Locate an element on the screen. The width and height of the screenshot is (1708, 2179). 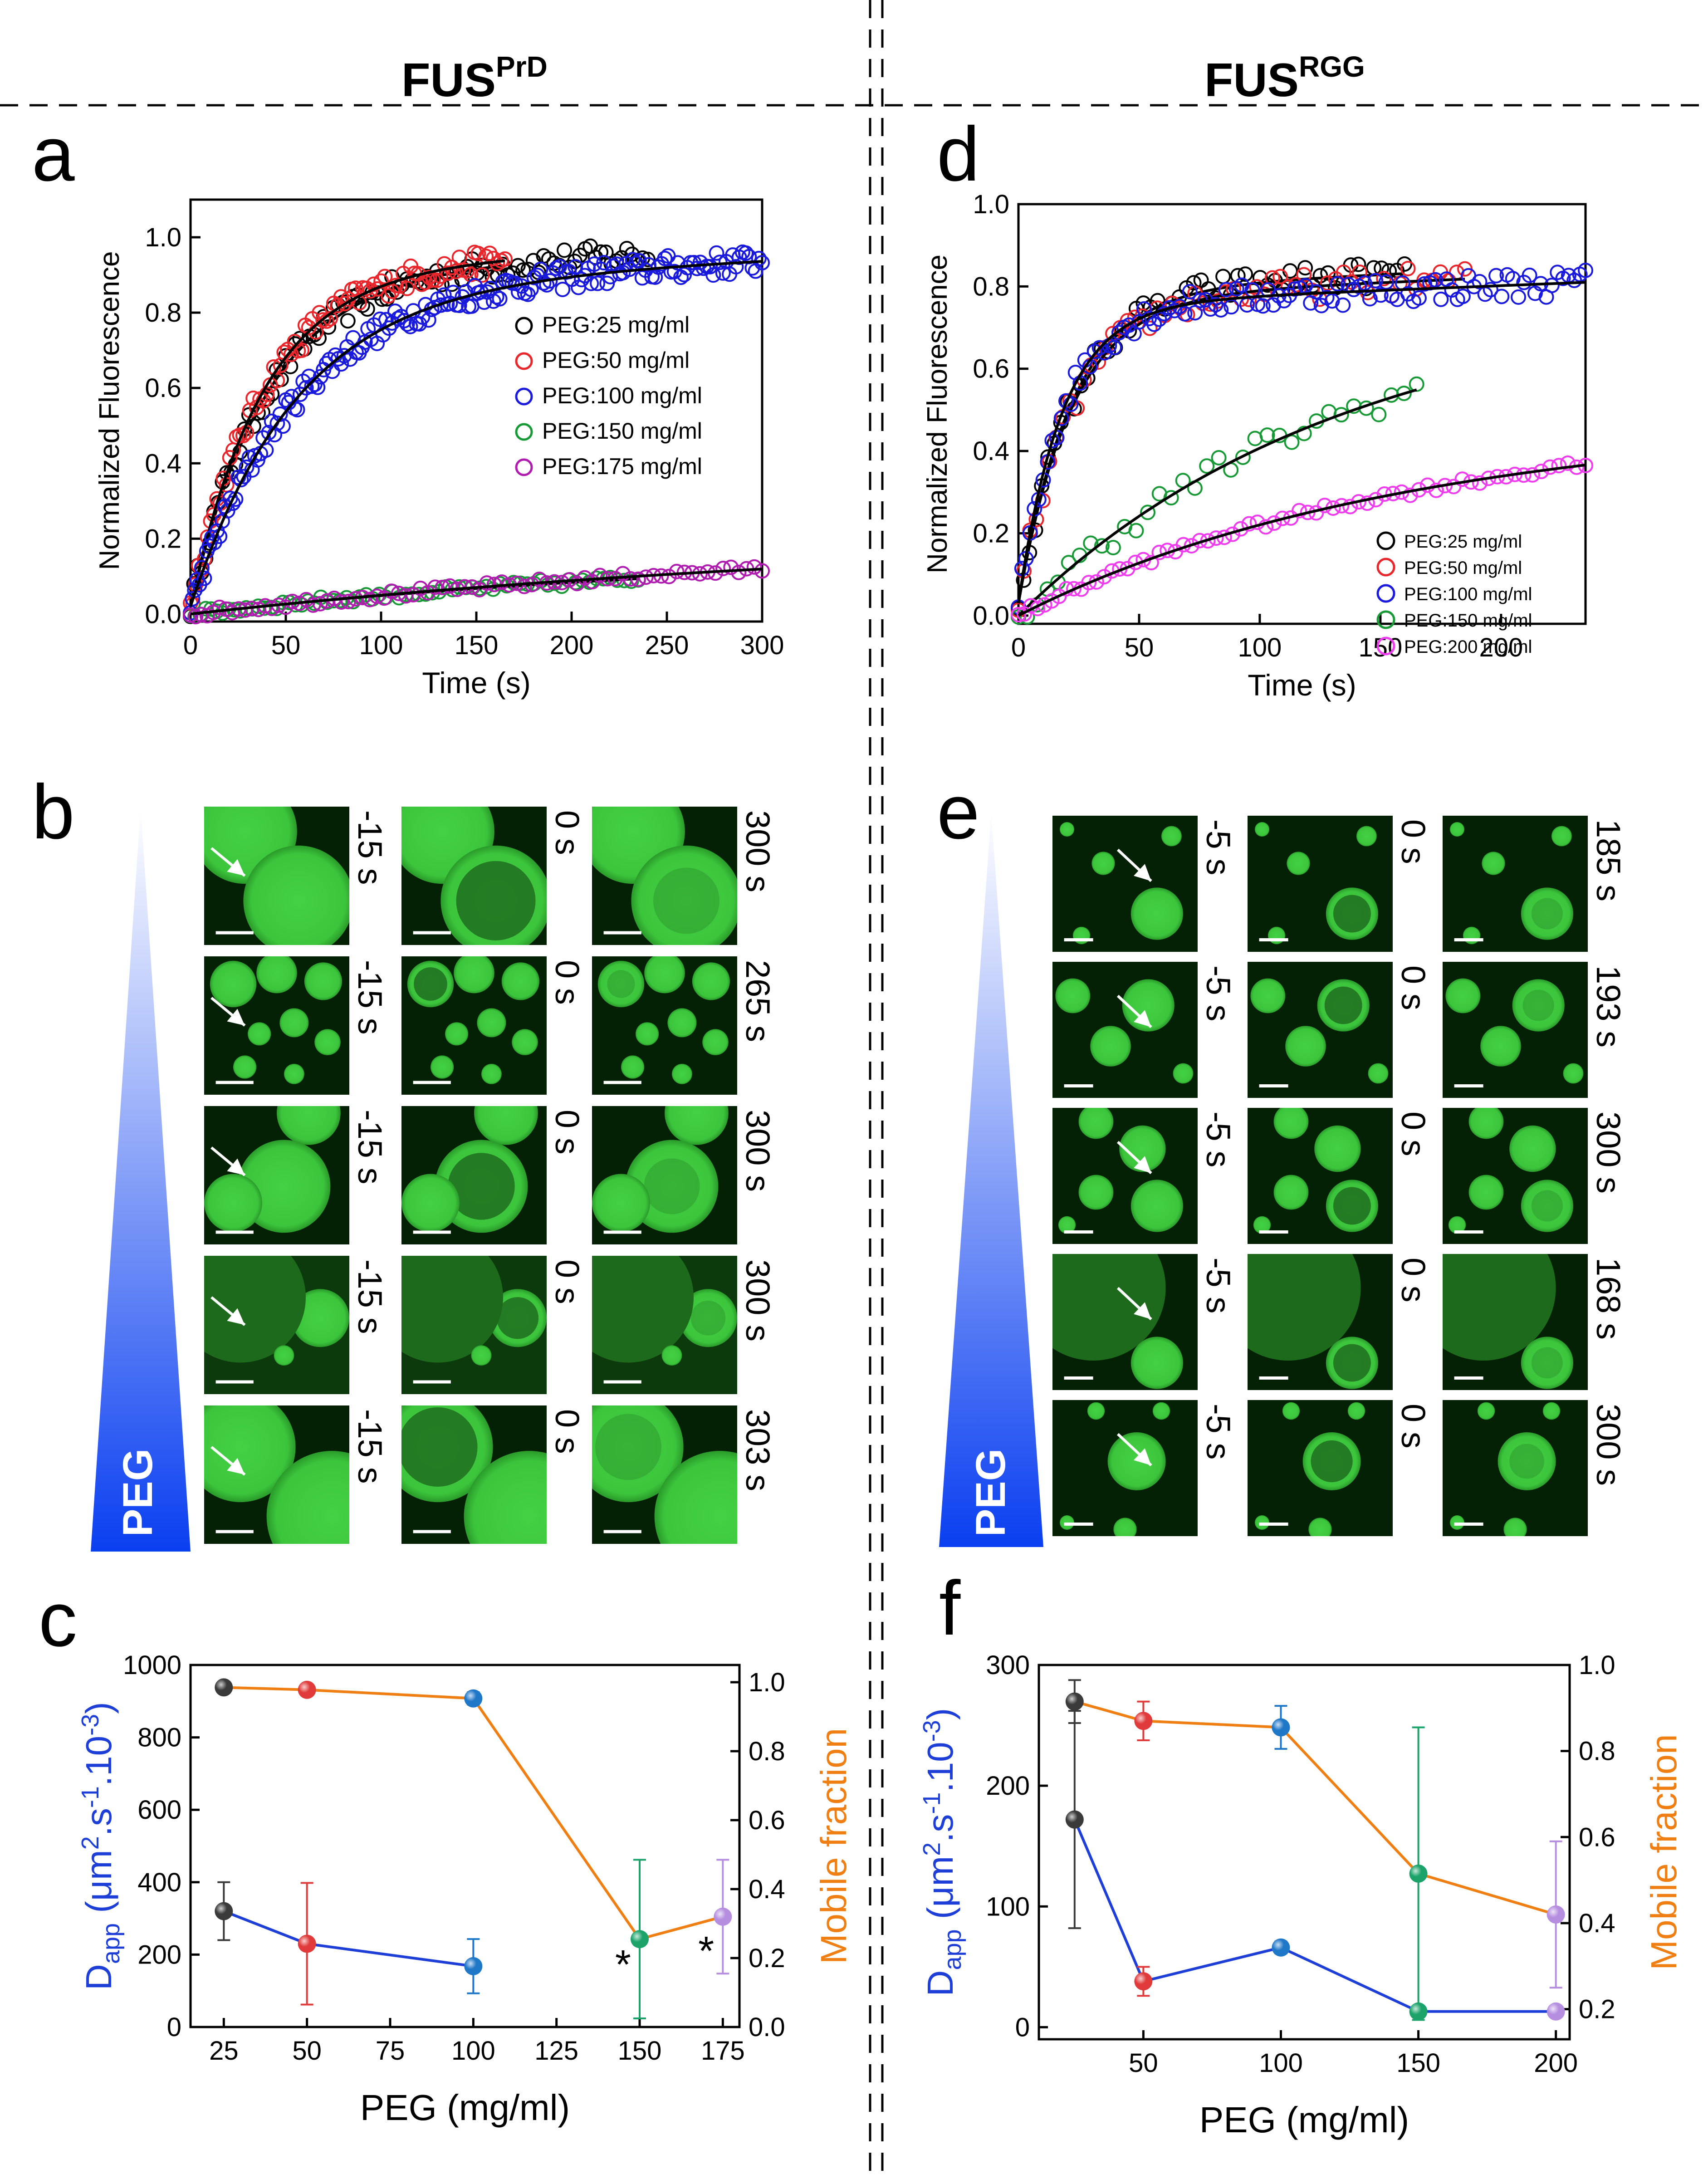
mobile-fraction-series is located at coordinates (1315, 1850).